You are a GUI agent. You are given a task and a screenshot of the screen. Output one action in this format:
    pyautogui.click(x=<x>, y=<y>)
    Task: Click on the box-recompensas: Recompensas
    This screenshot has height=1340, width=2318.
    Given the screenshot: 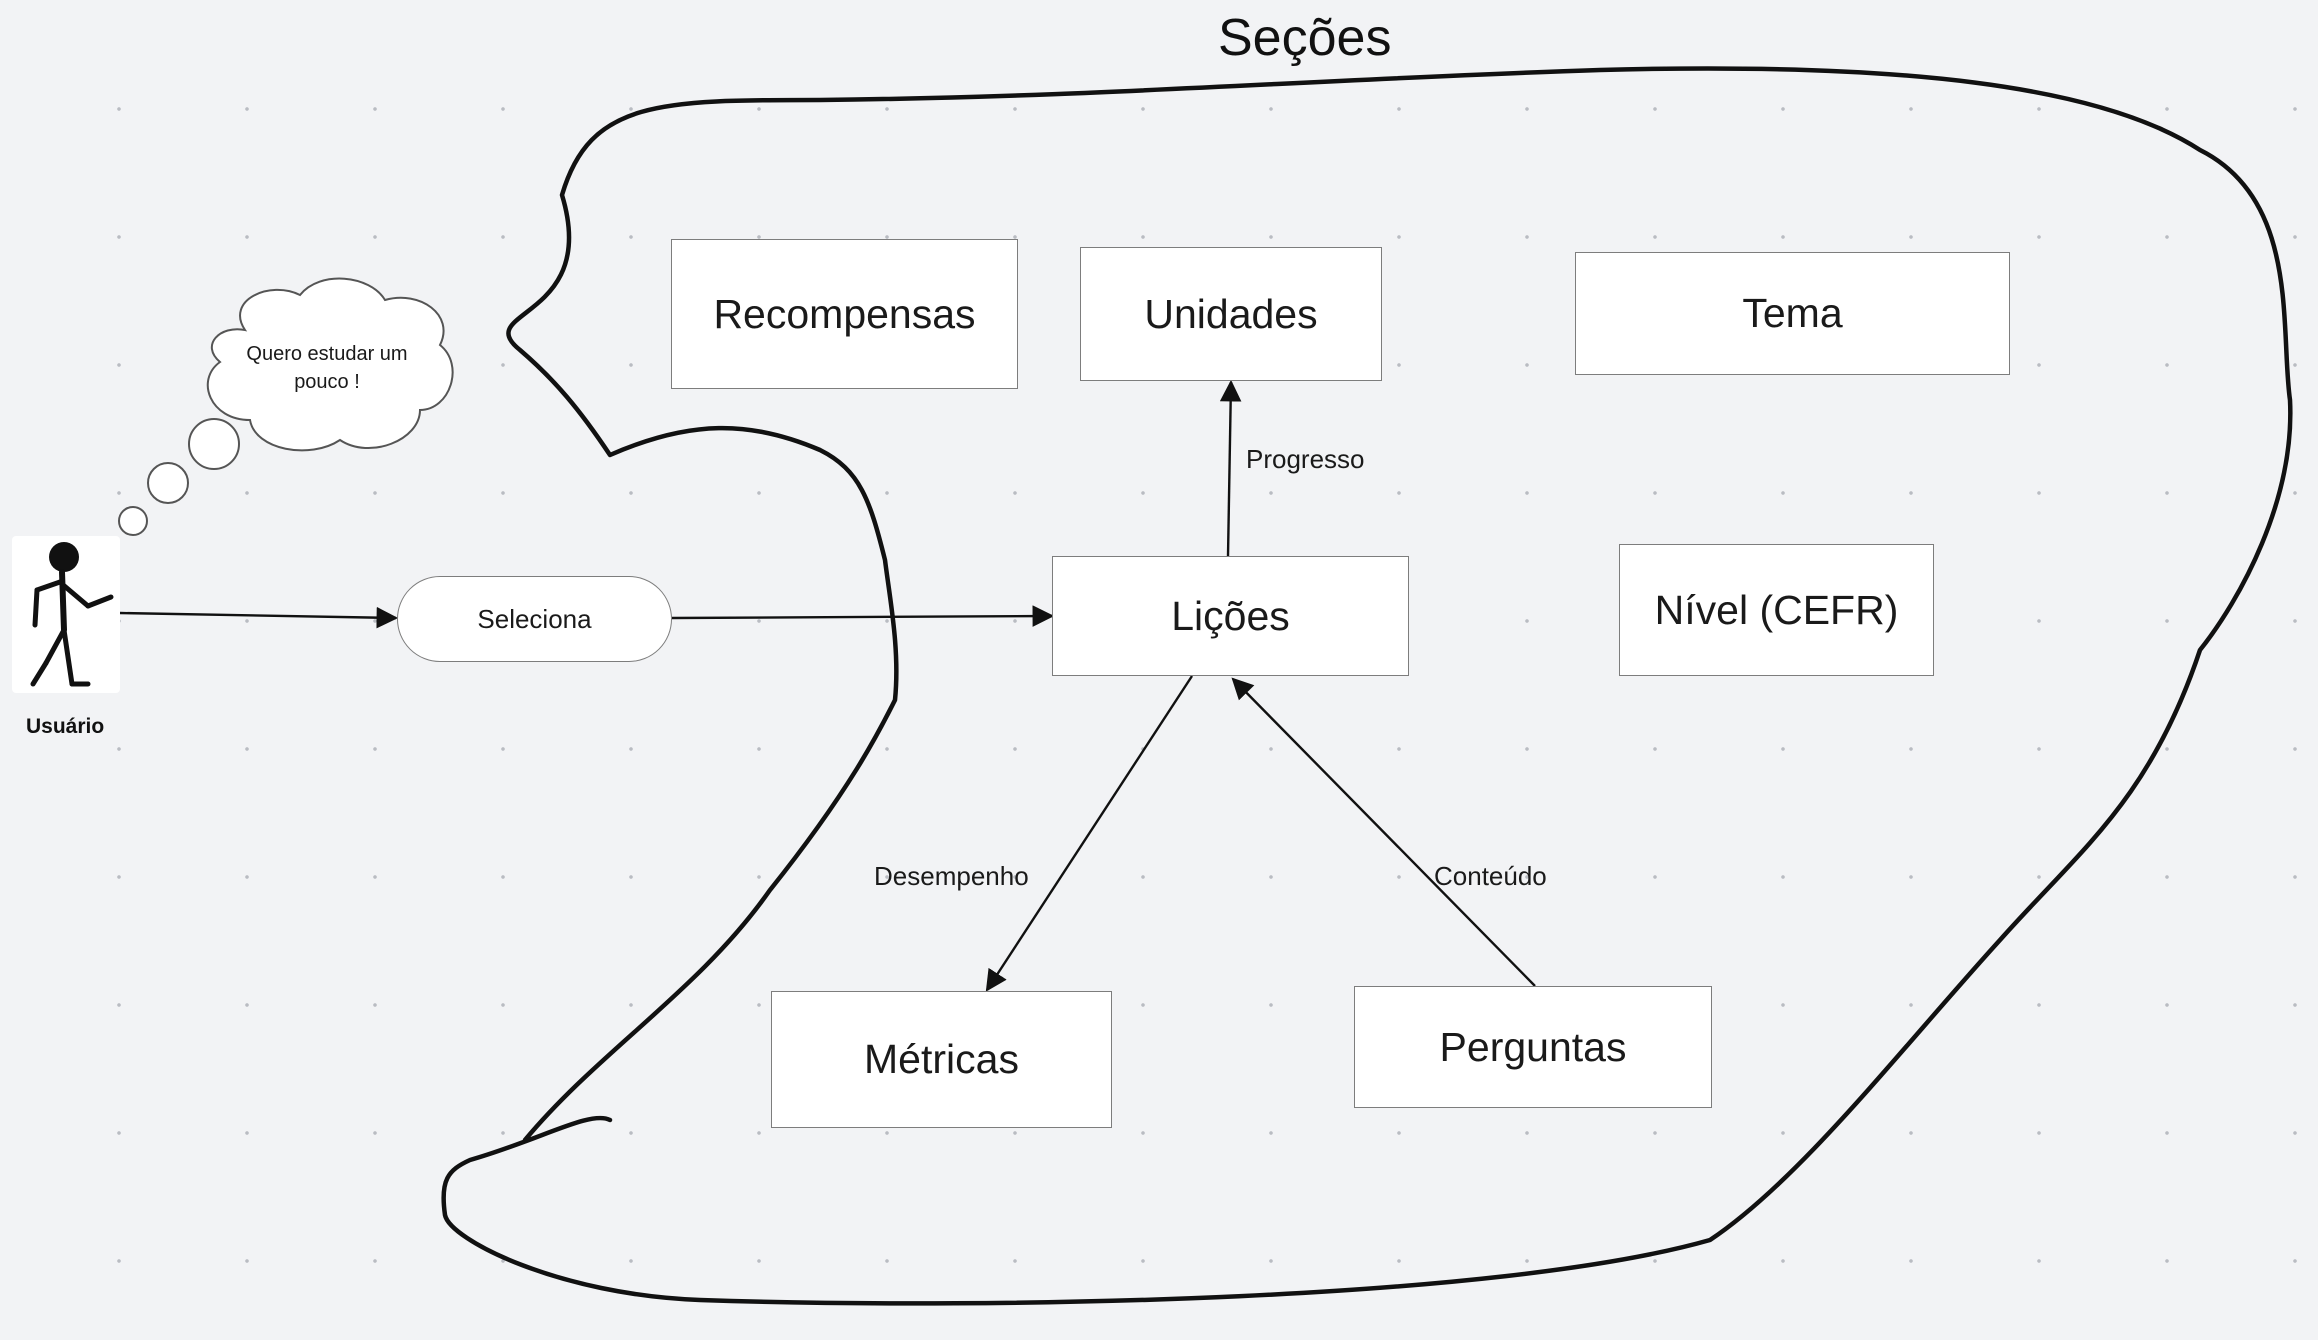 What is the action you would take?
    pyautogui.click(x=844, y=314)
    